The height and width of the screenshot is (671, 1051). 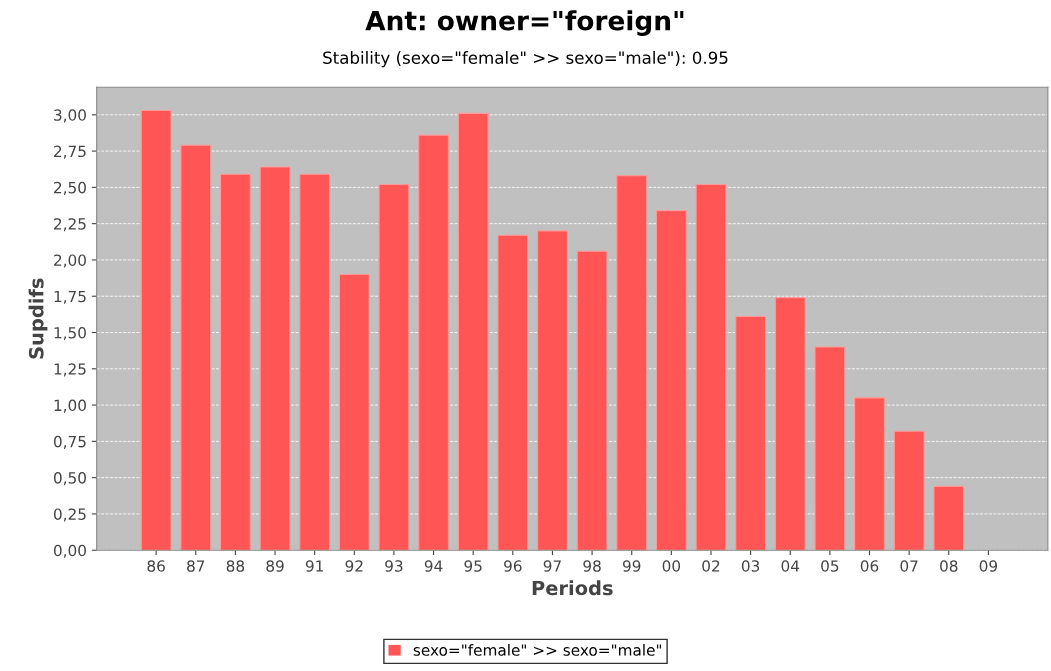 What do you see at coordinates (69, 479) in the screenshot?
I see `y-tick-label: 0,50` at bounding box center [69, 479].